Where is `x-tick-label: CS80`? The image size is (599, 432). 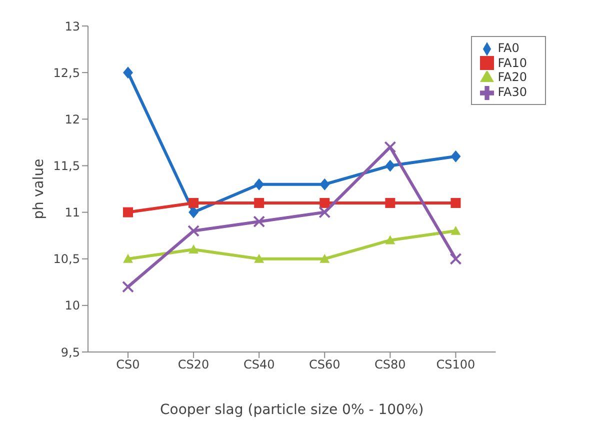
x-tick-label: CS80 is located at coordinates (390, 365).